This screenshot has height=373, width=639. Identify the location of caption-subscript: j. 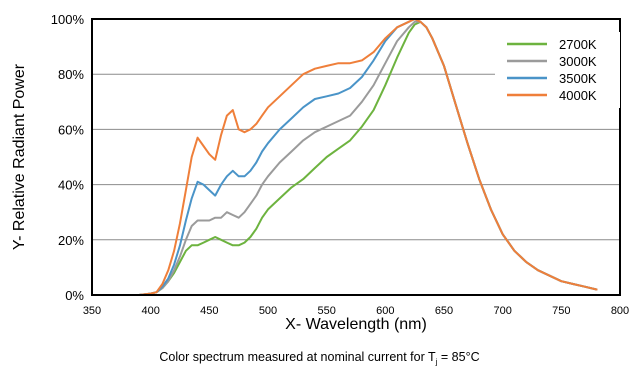
(436, 362).